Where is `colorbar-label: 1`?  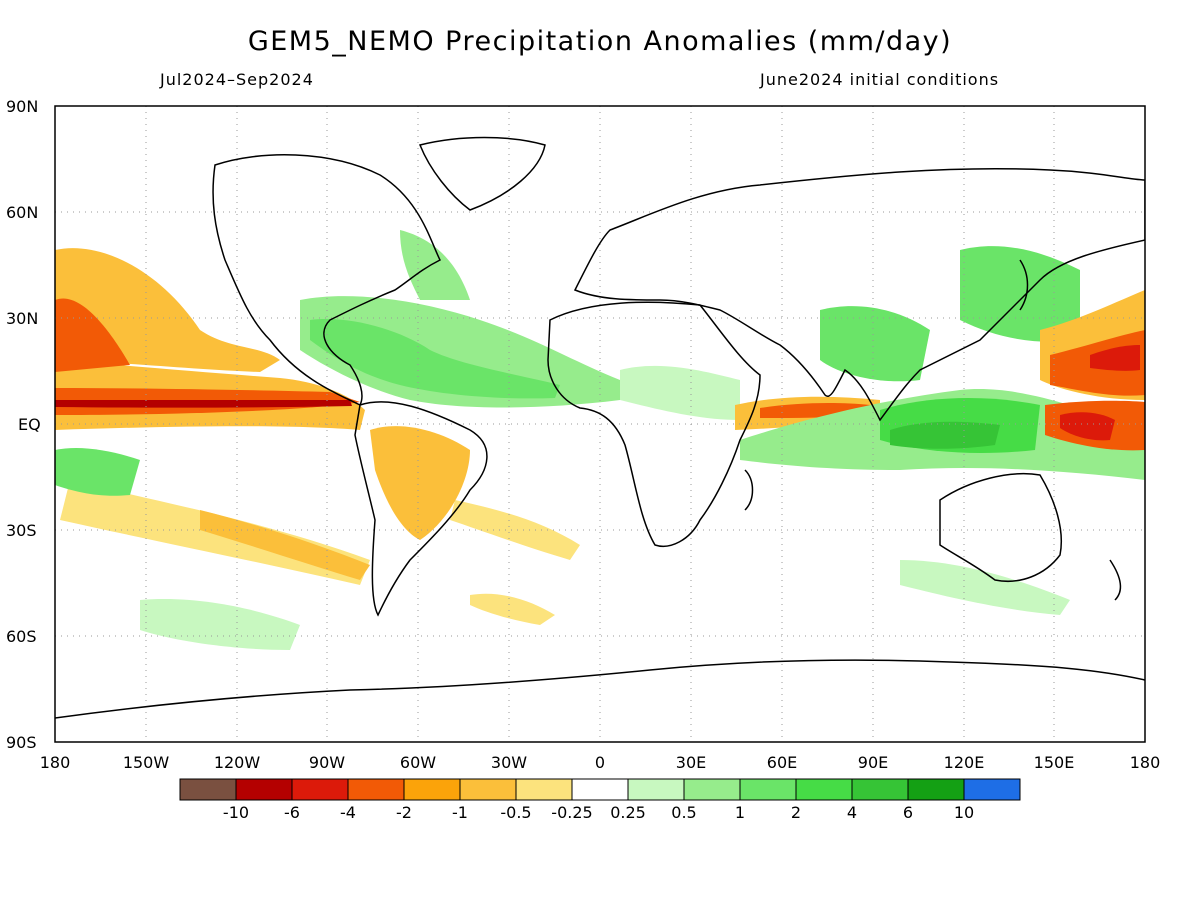
colorbar-label: 1 is located at coordinates (740, 812).